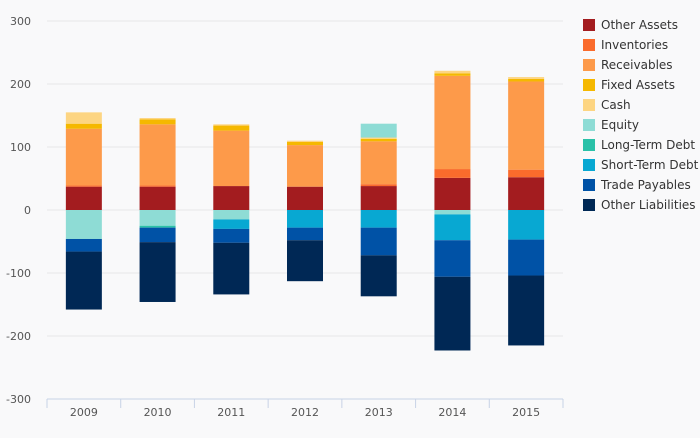  I want to click on bar-segment-other-liabilities-2014, so click(452, 313).